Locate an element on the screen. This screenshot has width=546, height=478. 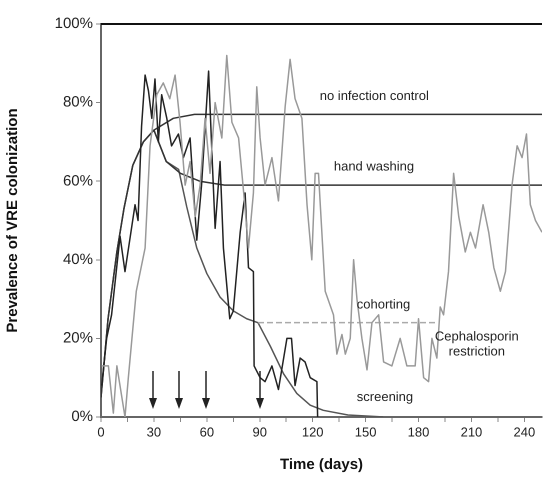
x-tick-label: 150 is located at coordinates (365, 432).